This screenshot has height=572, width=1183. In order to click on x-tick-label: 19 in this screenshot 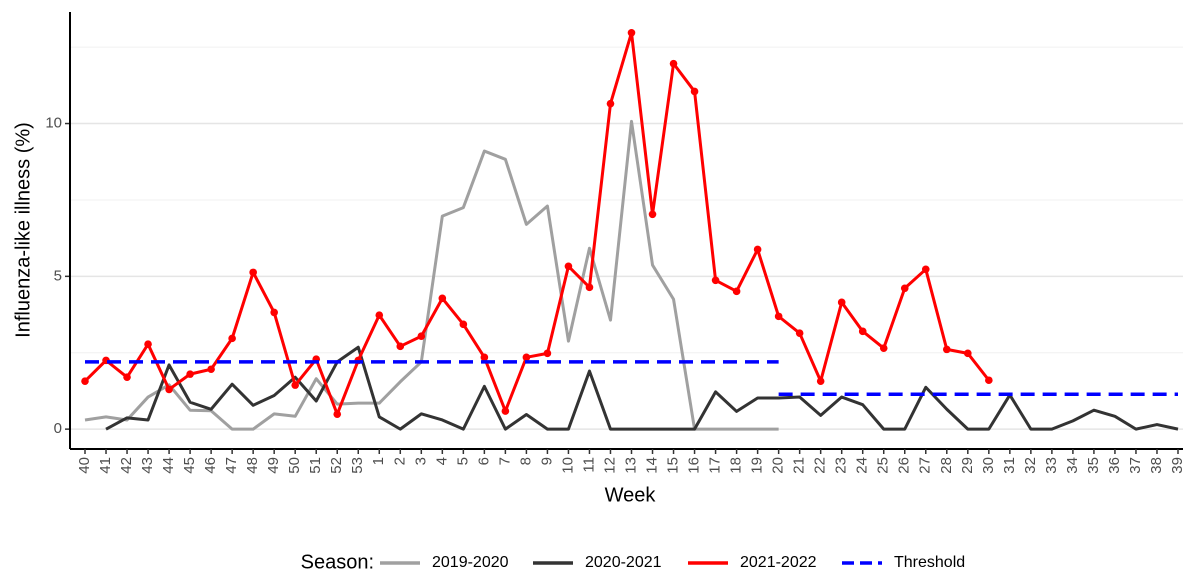, I will do `click(757, 465)`.